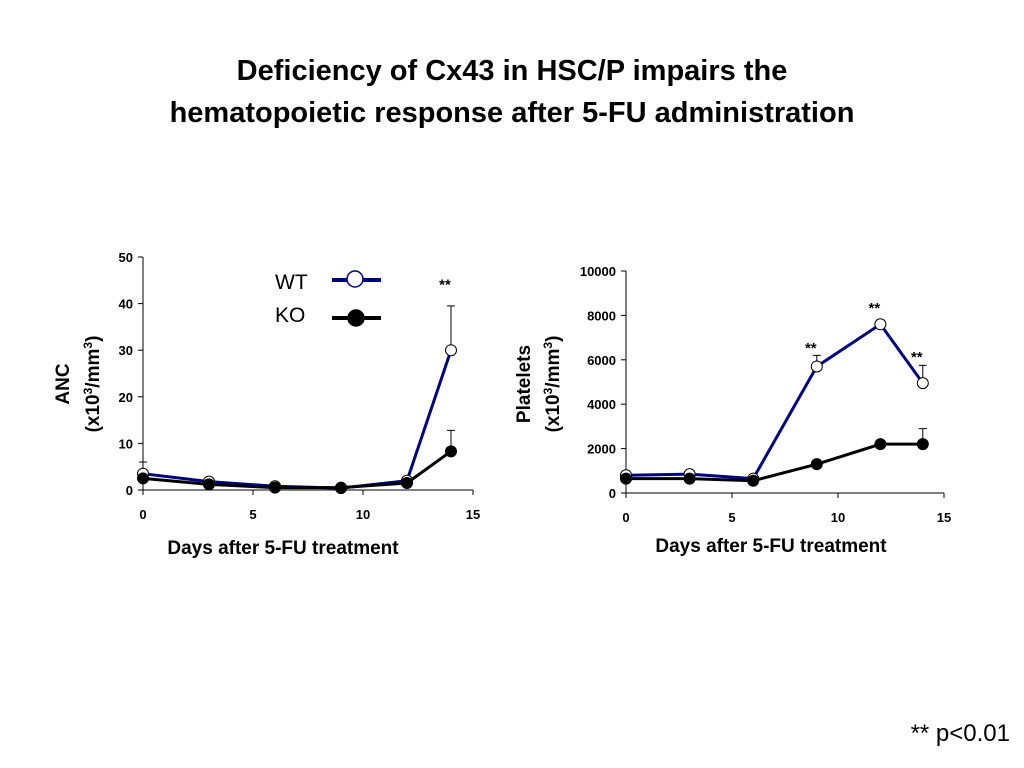 This screenshot has height=768, width=1024. Describe the element at coordinates (142, 514) in the screenshot. I see `chart1-x-tick-label: 0` at that location.